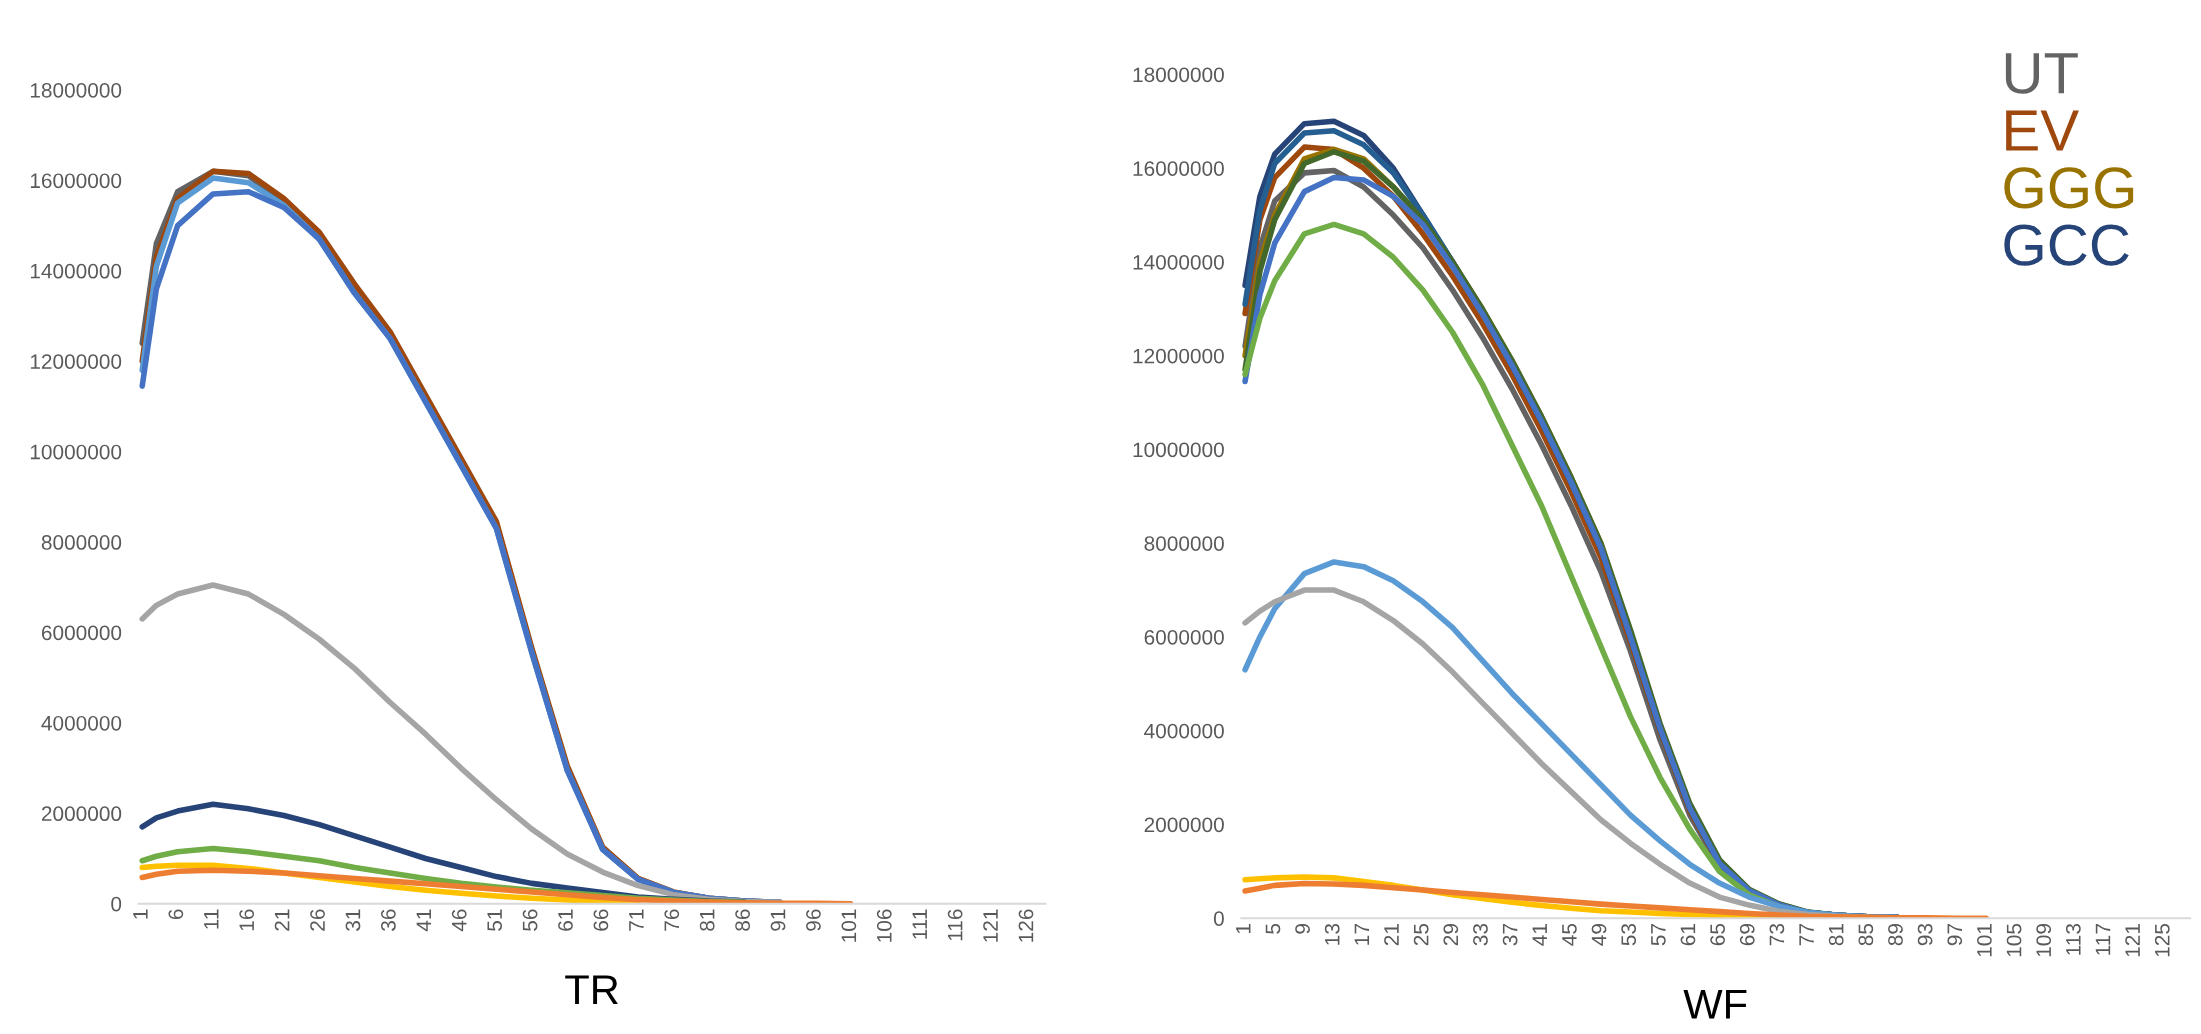 This screenshot has height=1034, width=2201. I want to click on x-tick-label: 11, so click(211, 919).